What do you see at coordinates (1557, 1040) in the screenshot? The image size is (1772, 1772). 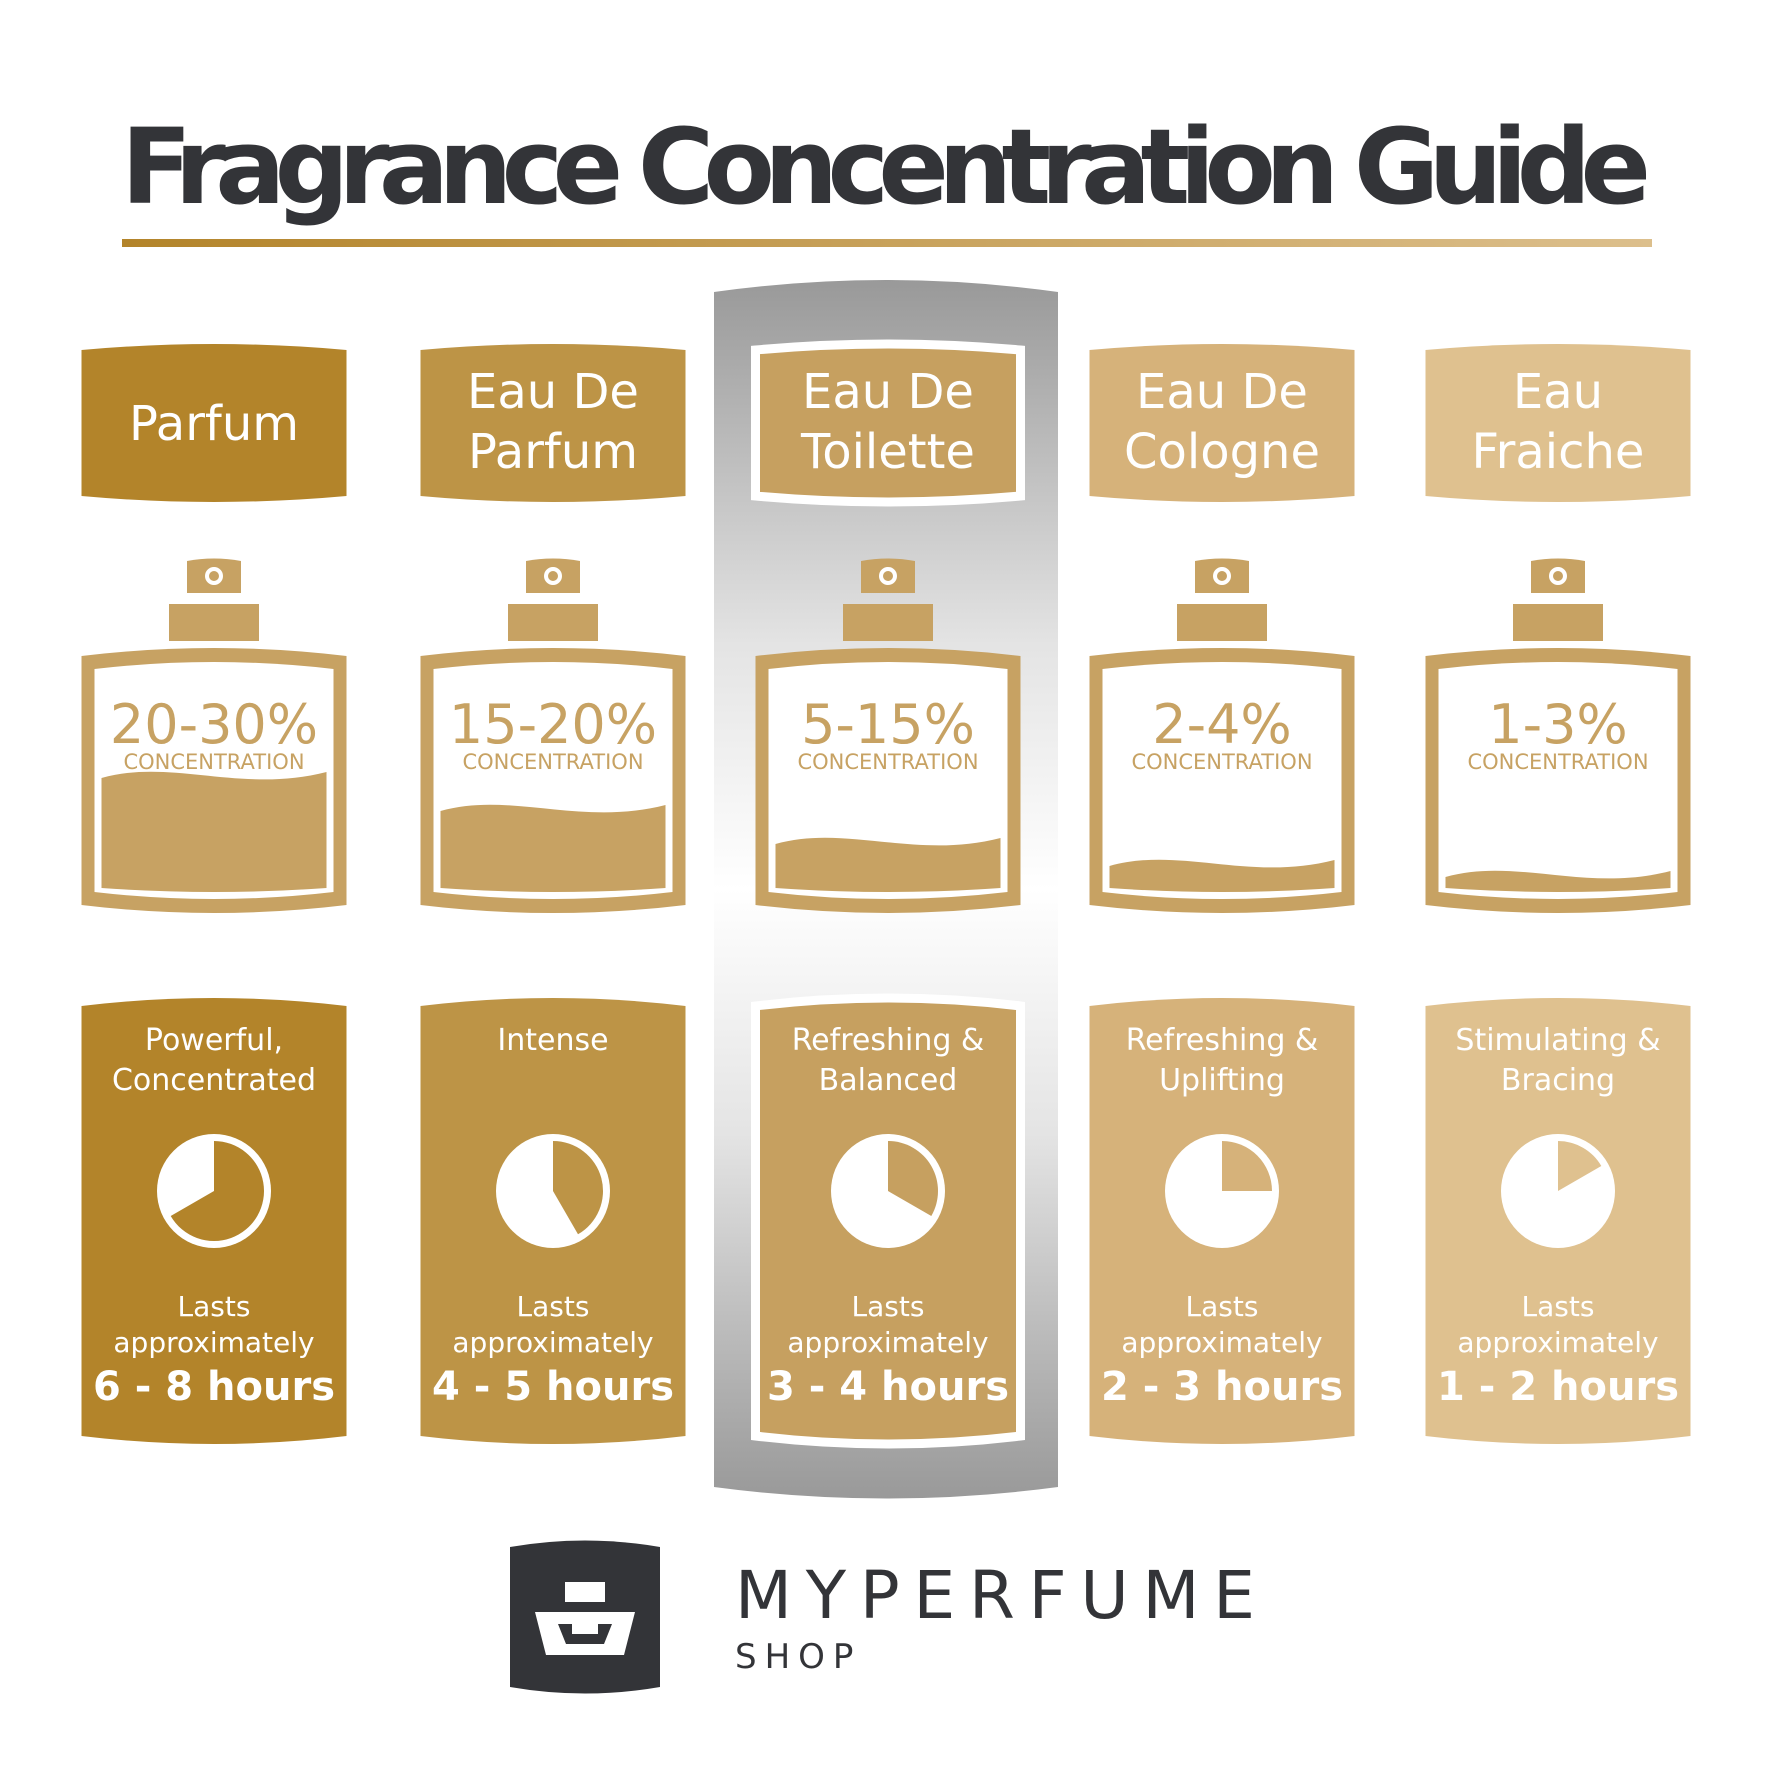 I see `description: Stimulating &` at bounding box center [1557, 1040].